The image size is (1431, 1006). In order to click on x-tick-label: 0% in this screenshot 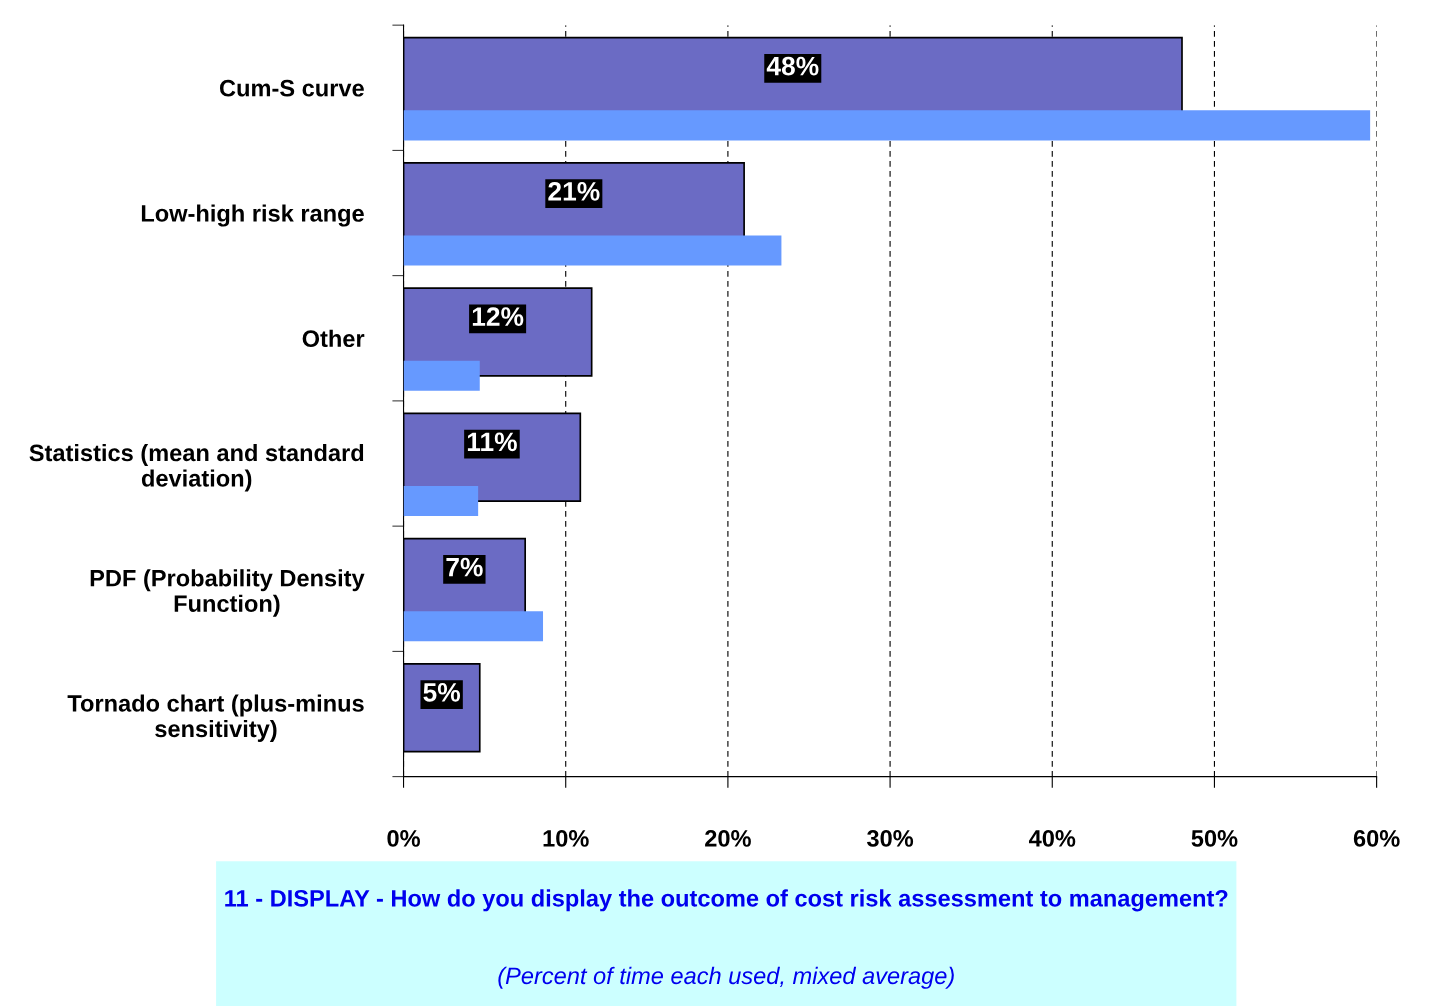, I will do `click(403, 838)`.